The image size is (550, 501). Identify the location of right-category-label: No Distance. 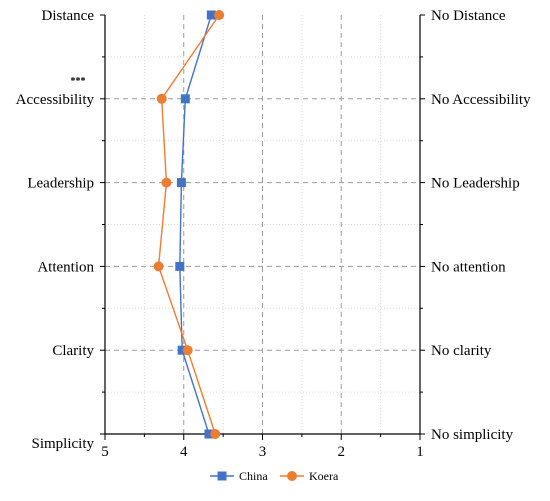
(468, 16).